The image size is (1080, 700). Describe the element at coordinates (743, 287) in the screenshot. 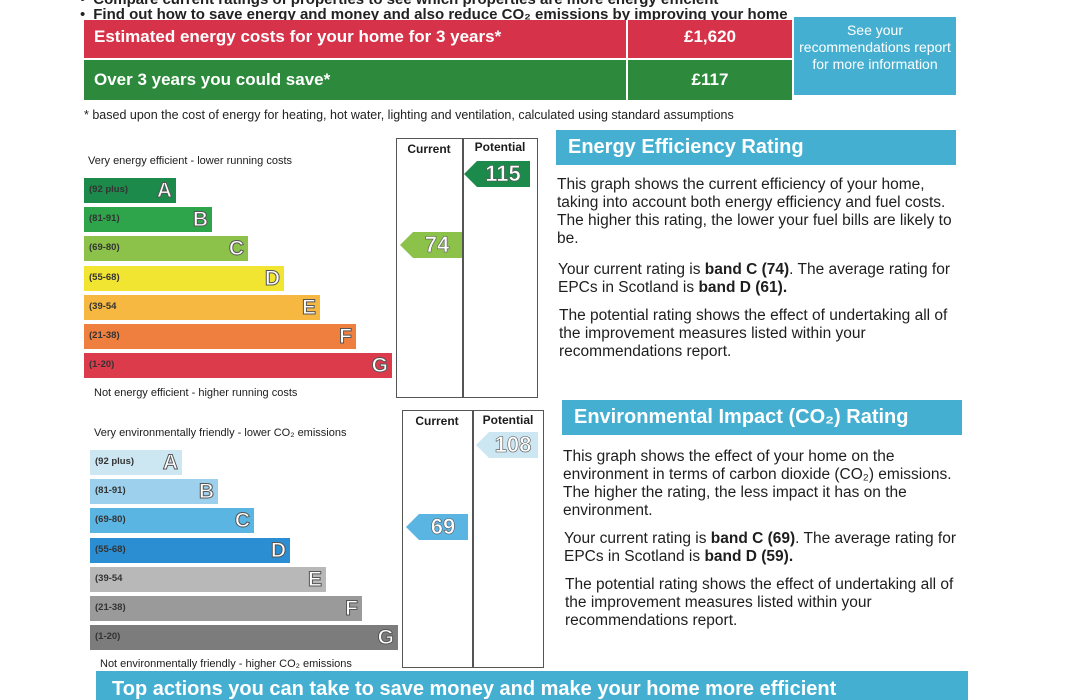

I see `energy-average-band: band D (61).` at that location.